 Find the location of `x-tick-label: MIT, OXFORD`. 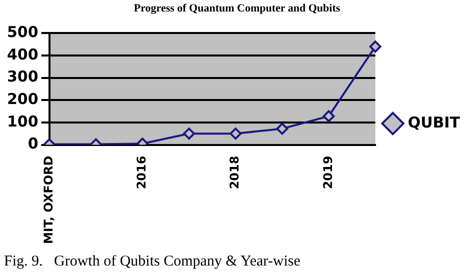

x-tick-label: MIT, OXFORD is located at coordinates (48, 200).